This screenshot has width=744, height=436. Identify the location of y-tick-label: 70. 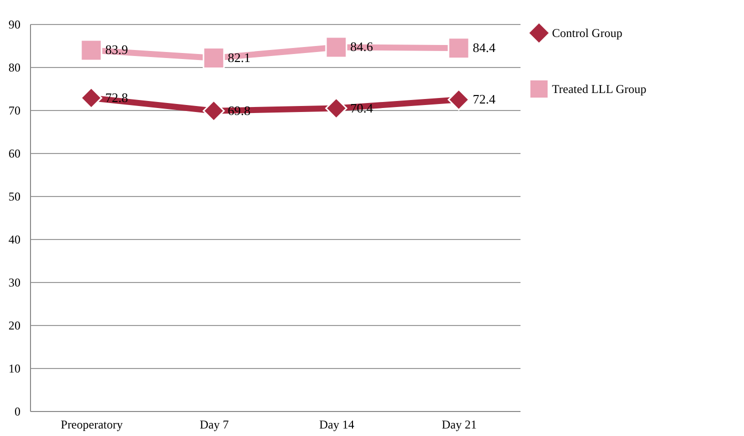
(14, 111).